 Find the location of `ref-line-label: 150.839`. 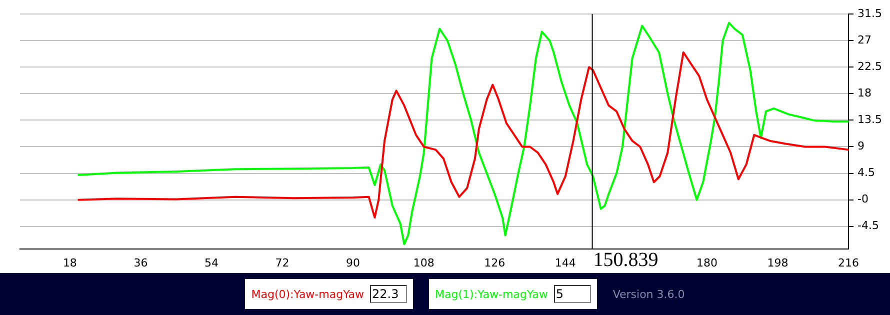

ref-line-label: 150.839 is located at coordinates (625, 260).